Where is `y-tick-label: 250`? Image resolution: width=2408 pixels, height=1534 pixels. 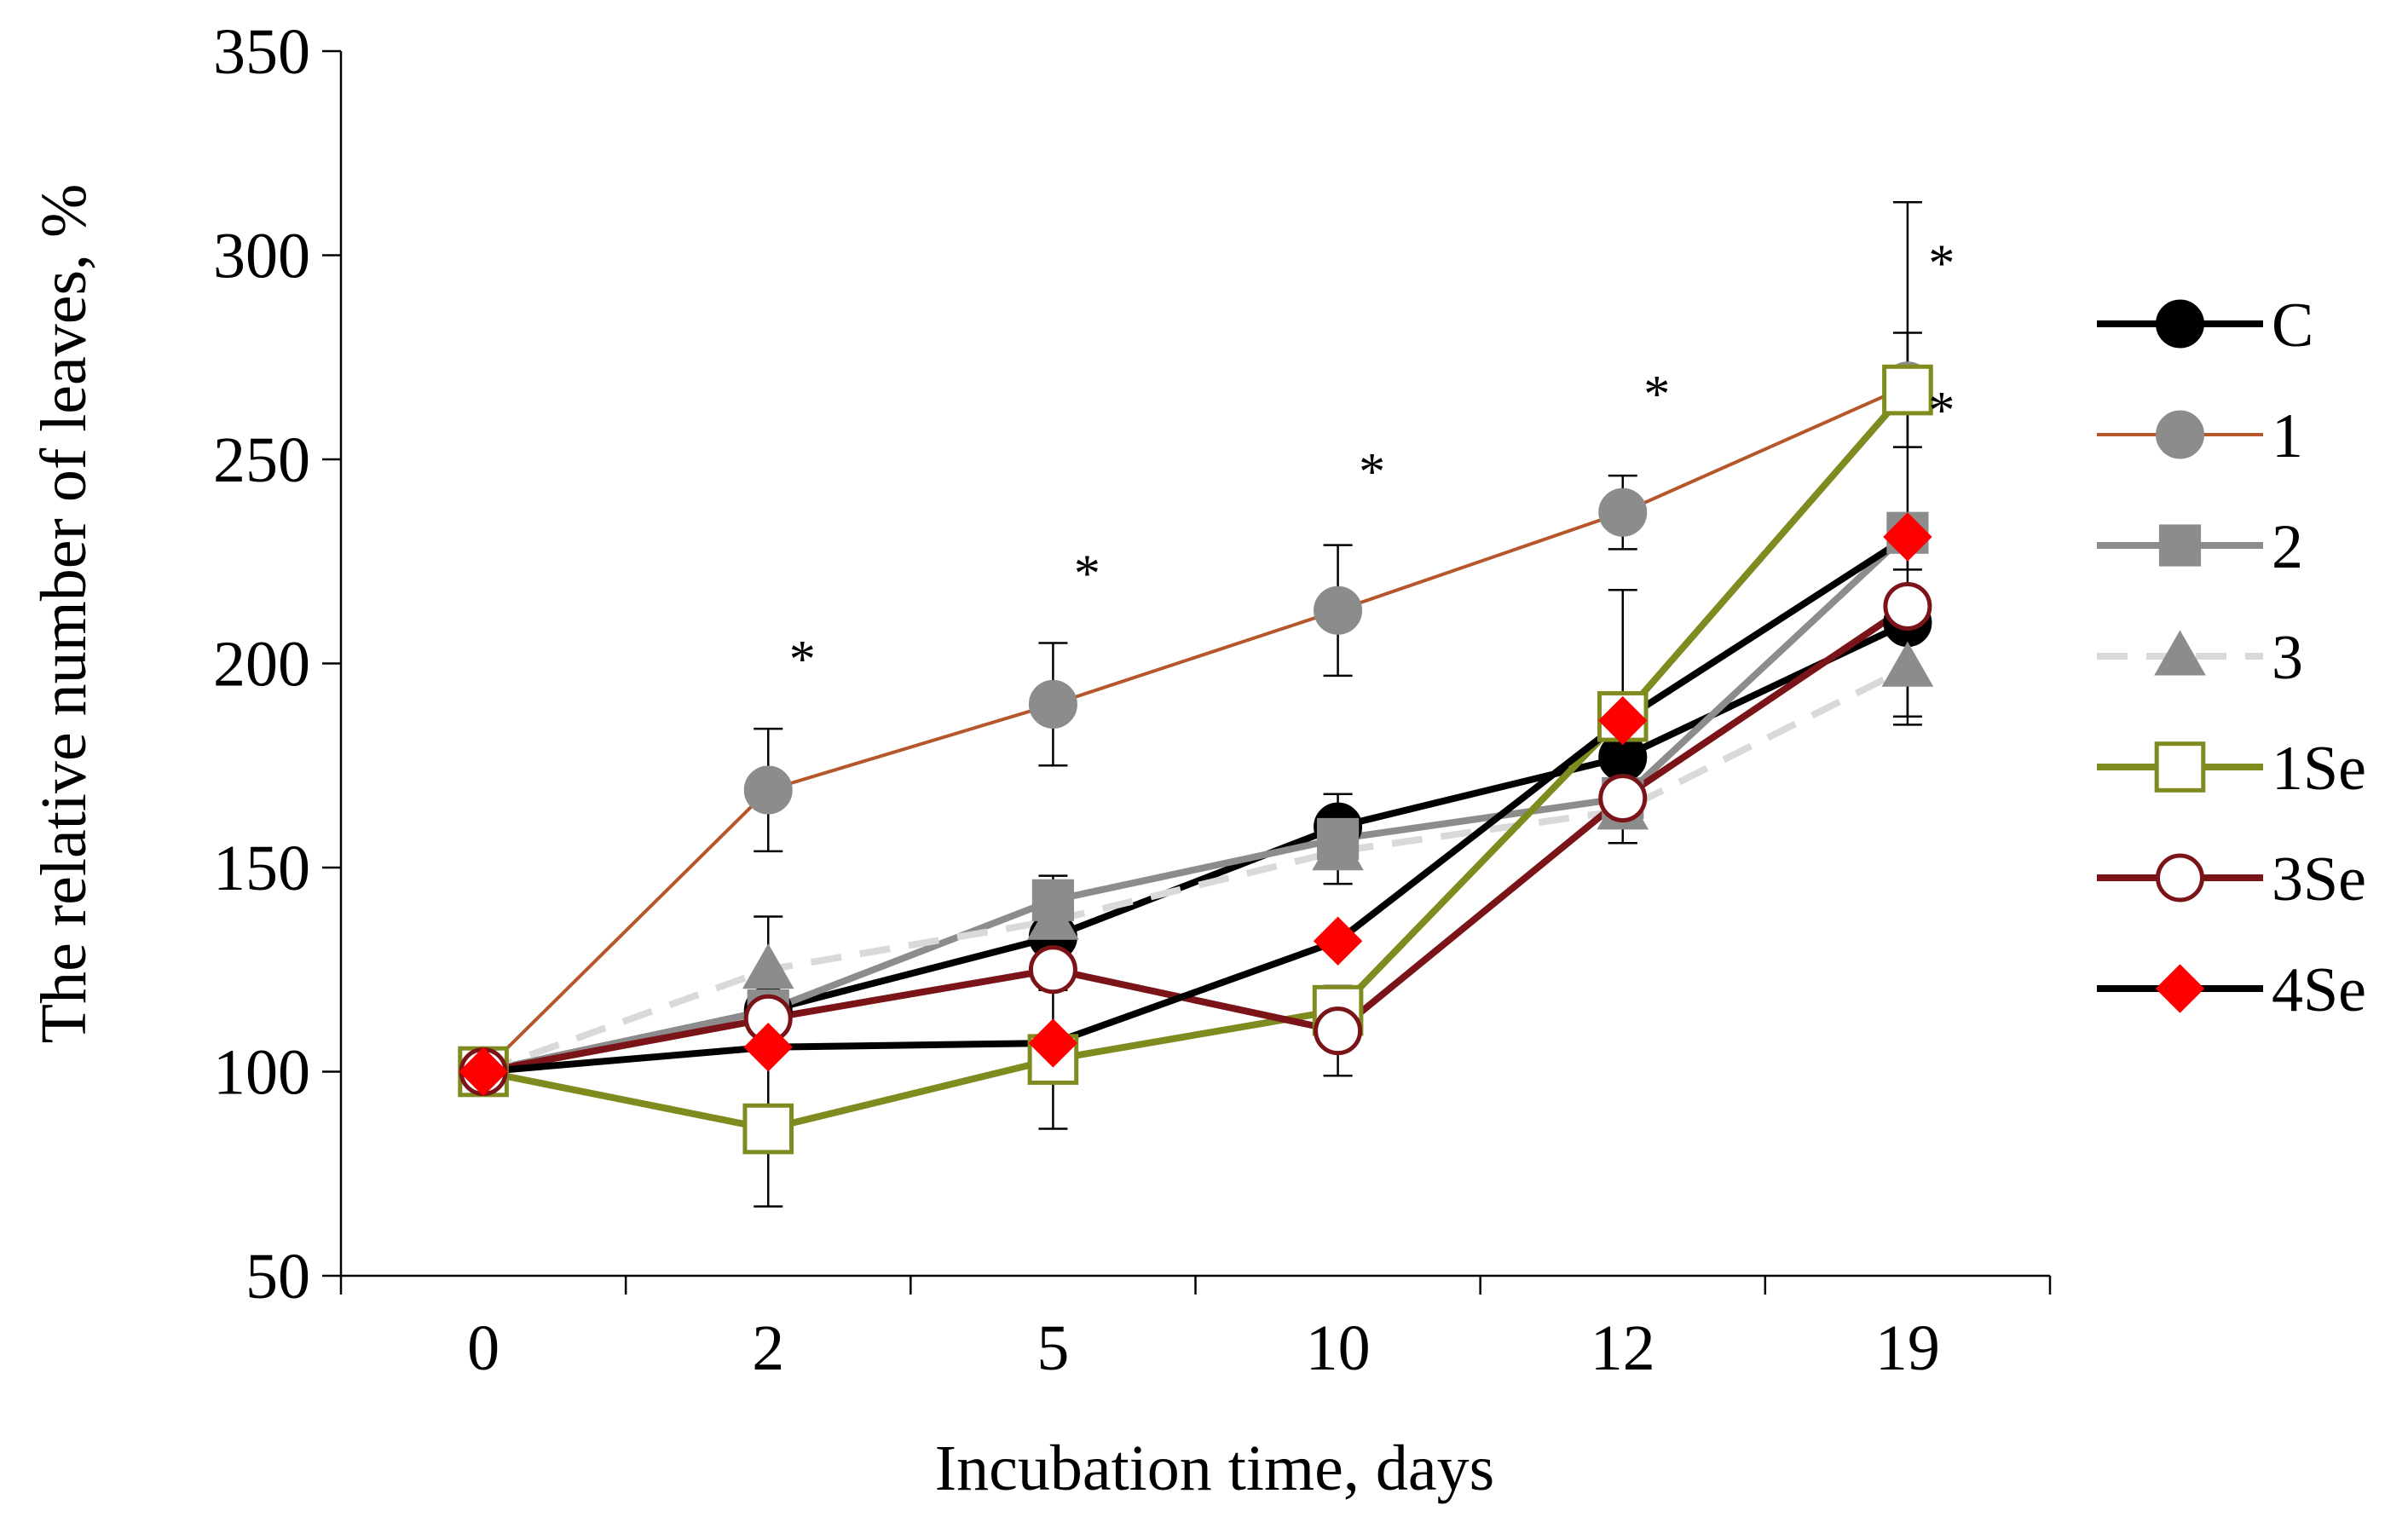
y-tick-label: 250 is located at coordinates (261, 460).